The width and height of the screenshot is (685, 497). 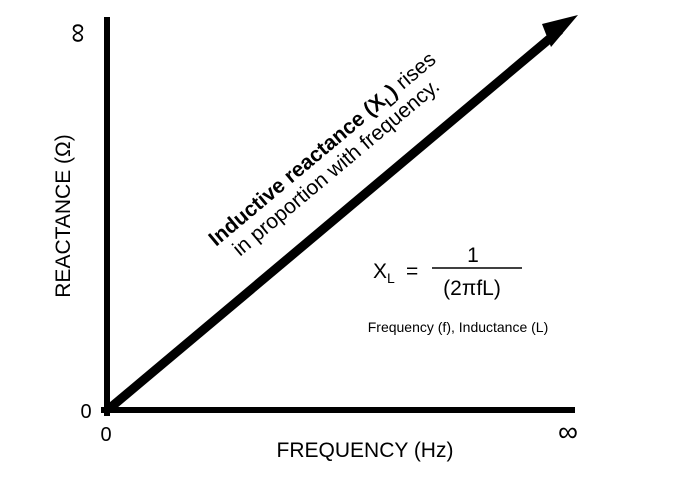 I want to click on x-axis-label: FREQUENCY (Hz), so click(x=365, y=450).